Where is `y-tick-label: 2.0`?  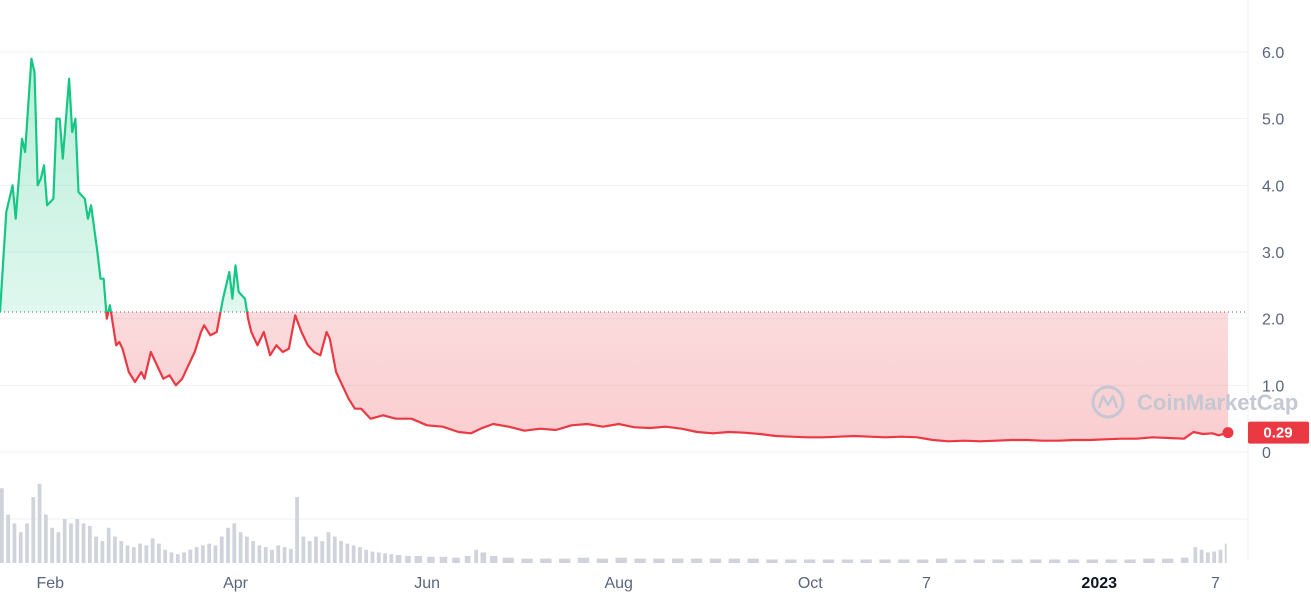 y-tick-label: 2.0 is located at coordinates (1273, 320).